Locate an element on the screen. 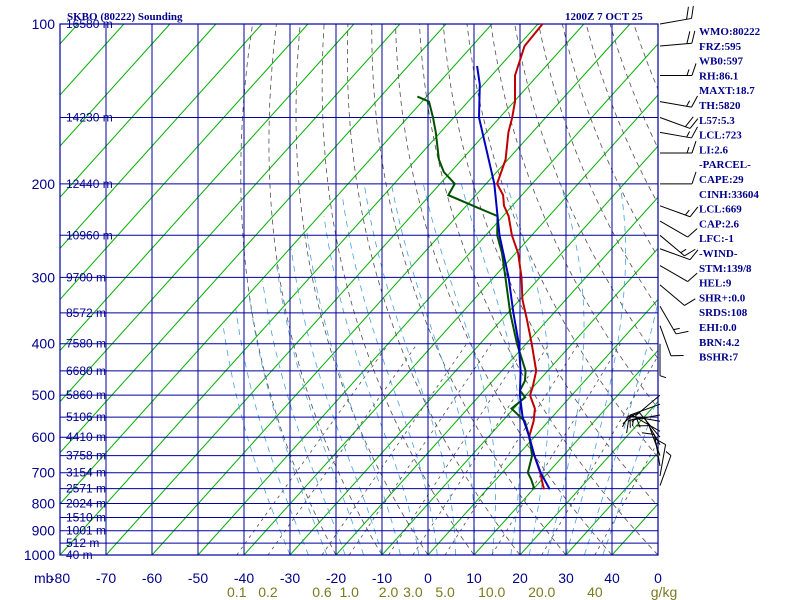 The image size is (800, 600). sounding-index: LI:2.6 is located at coordinates (714, 150).